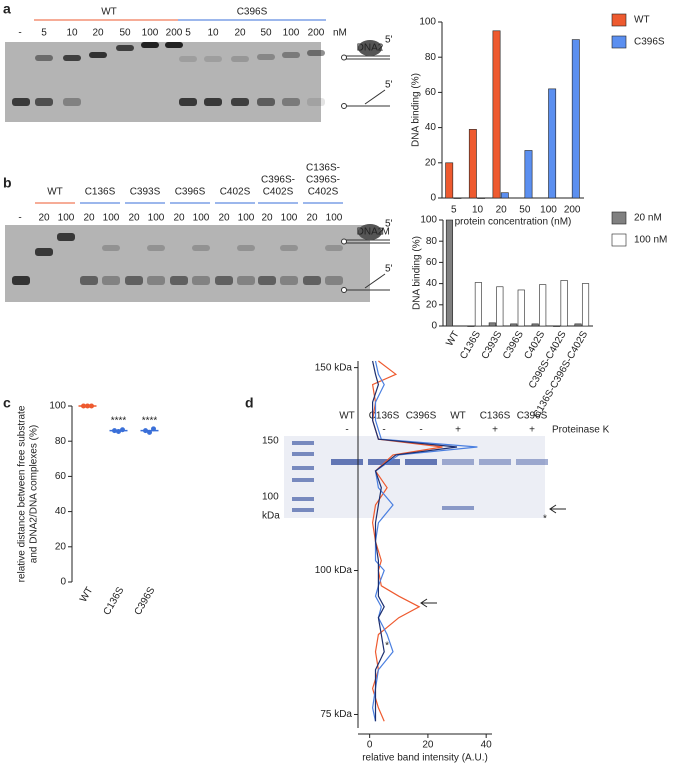  Describe the element at coordinates (347, 416) in the screenshot. I see `lane-label: WT` at that location.